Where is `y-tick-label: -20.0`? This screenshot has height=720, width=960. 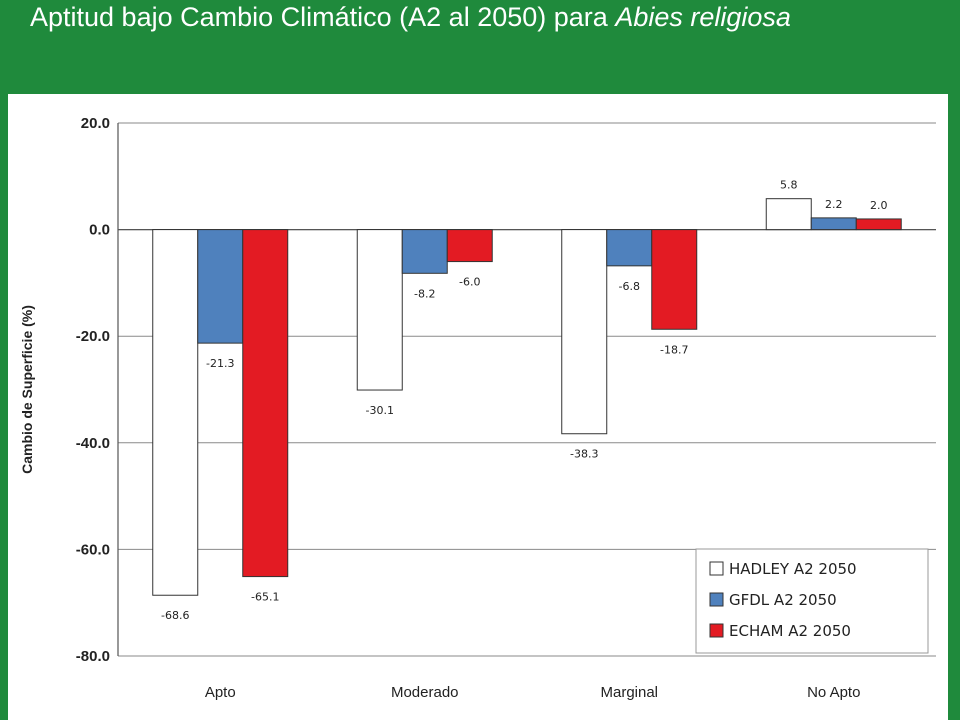
y-tick-label: -20.0 is located at coordinates (93, 336).